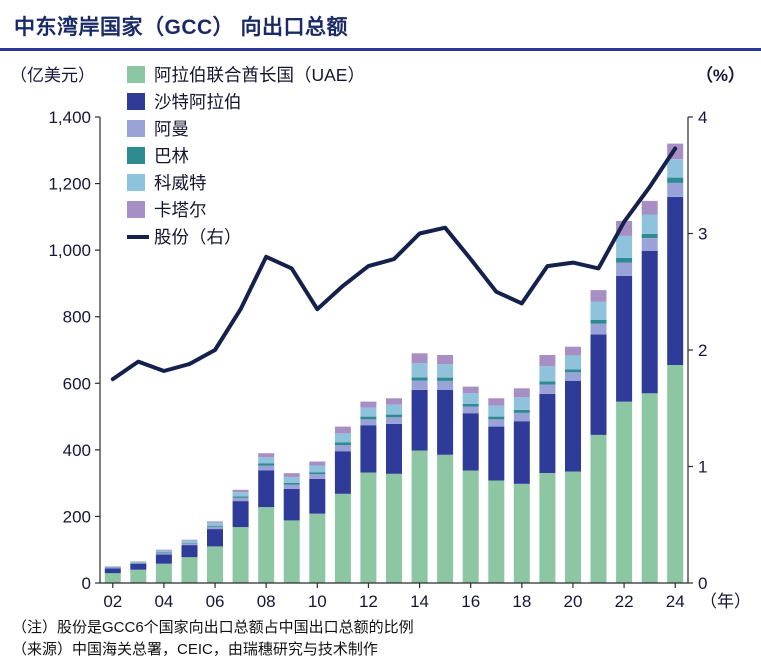 The image size is (761, 661). Describe the element at coordinates (368, 601) in the screenshot. I see `x-tick-label: 12` at that location.